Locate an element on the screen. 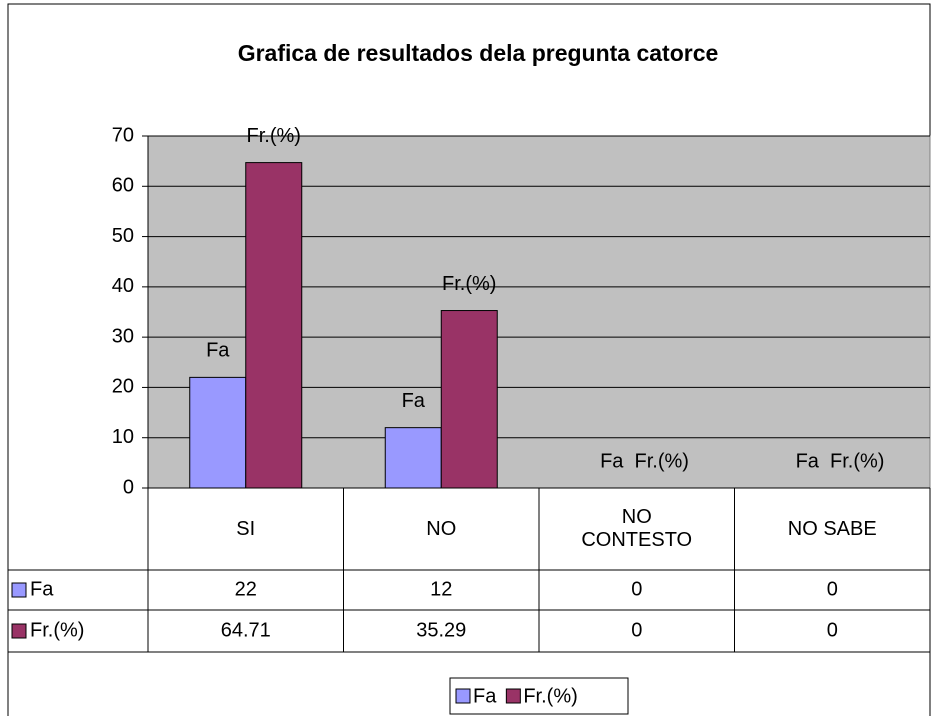 This screenshot has width=938, height=716. x-tick-label: NO CONTESTO is located at coordinates (637, 528).